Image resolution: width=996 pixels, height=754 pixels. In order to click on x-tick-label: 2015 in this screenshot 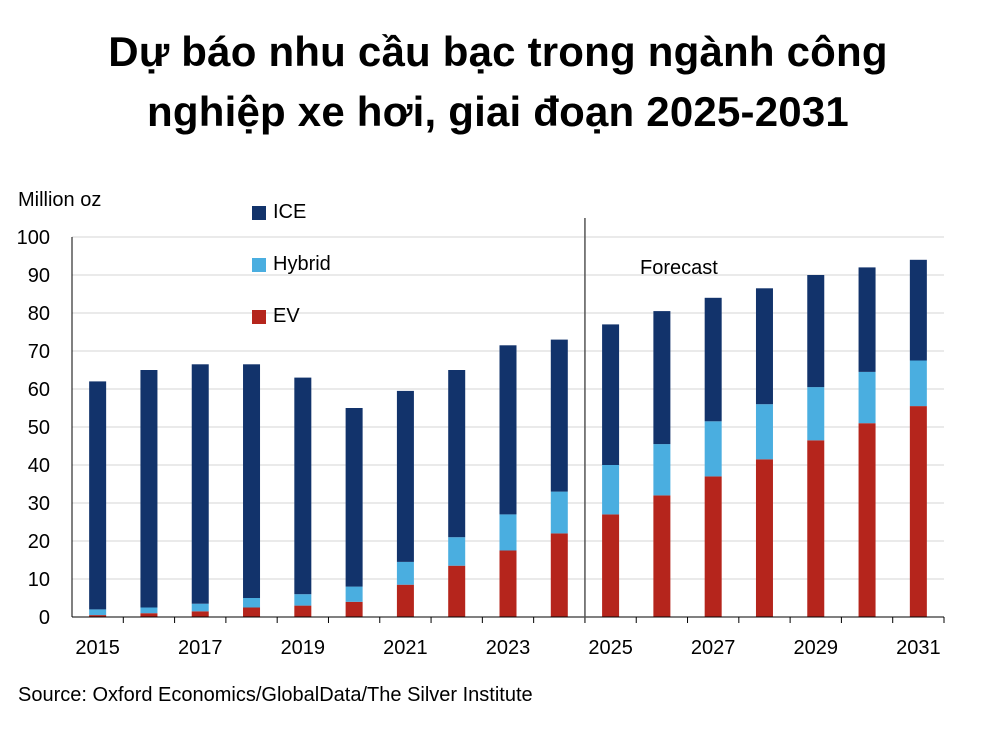, I will do `click(97, 648)`.